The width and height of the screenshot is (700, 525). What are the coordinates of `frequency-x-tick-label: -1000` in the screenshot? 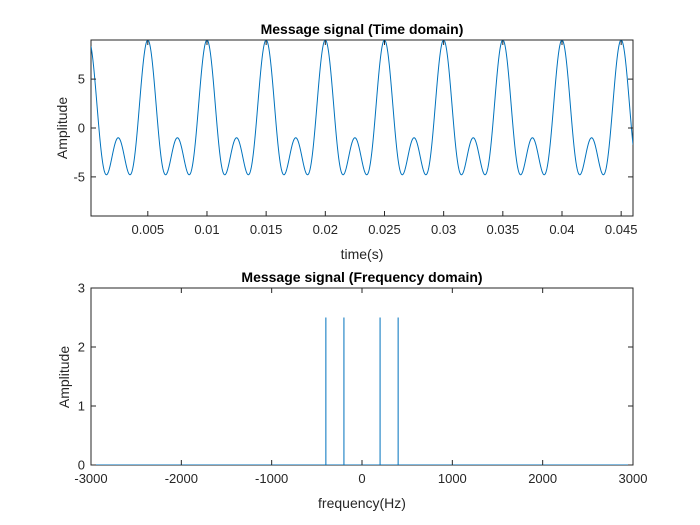 It's located at (271, 478).